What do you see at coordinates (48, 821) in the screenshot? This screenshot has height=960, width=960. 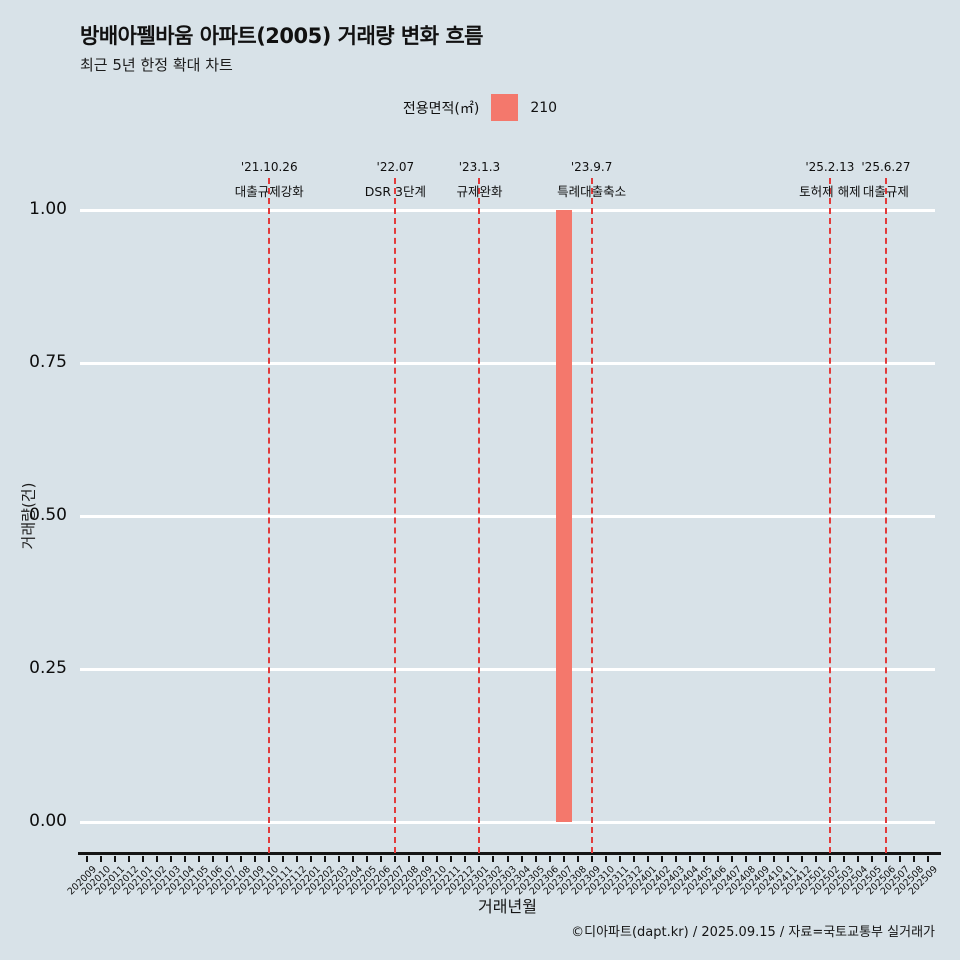 I see `y-tick-label: 0.00` at bounding box center [48, 821].